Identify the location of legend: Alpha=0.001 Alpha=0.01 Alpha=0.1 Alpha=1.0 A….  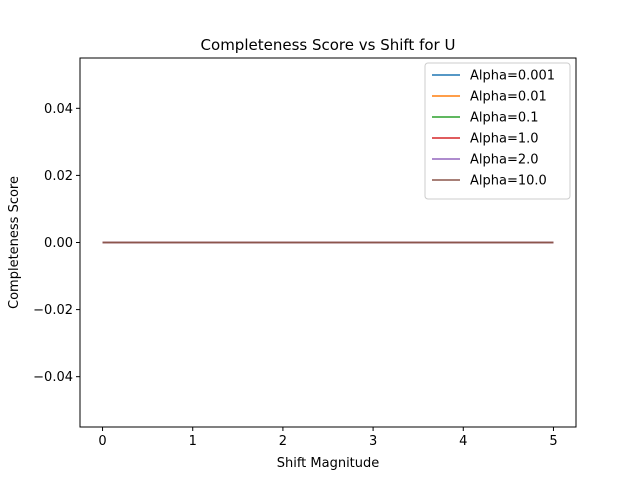
(497, 131).